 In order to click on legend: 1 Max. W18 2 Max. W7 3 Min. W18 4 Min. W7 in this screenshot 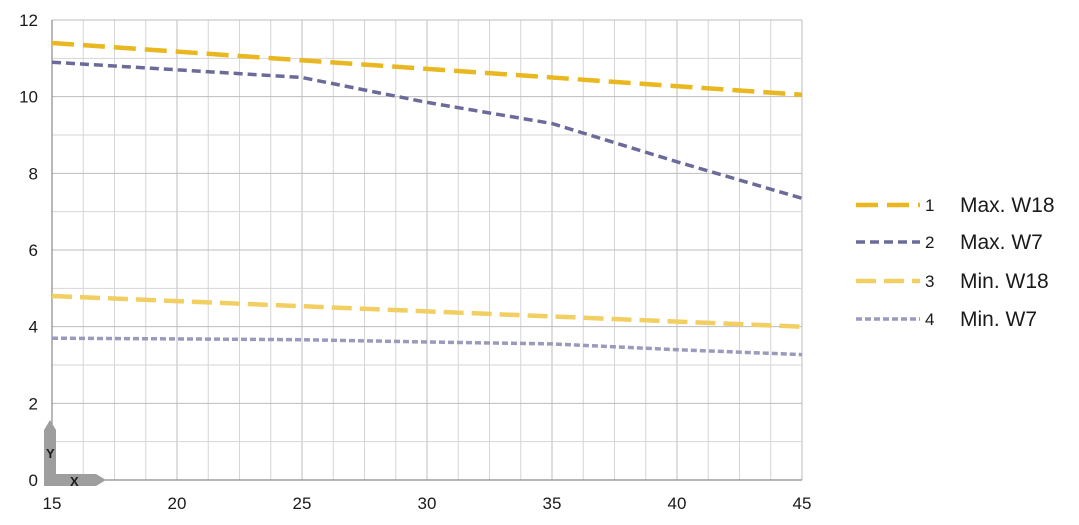, I will do `click(955, 262)`.